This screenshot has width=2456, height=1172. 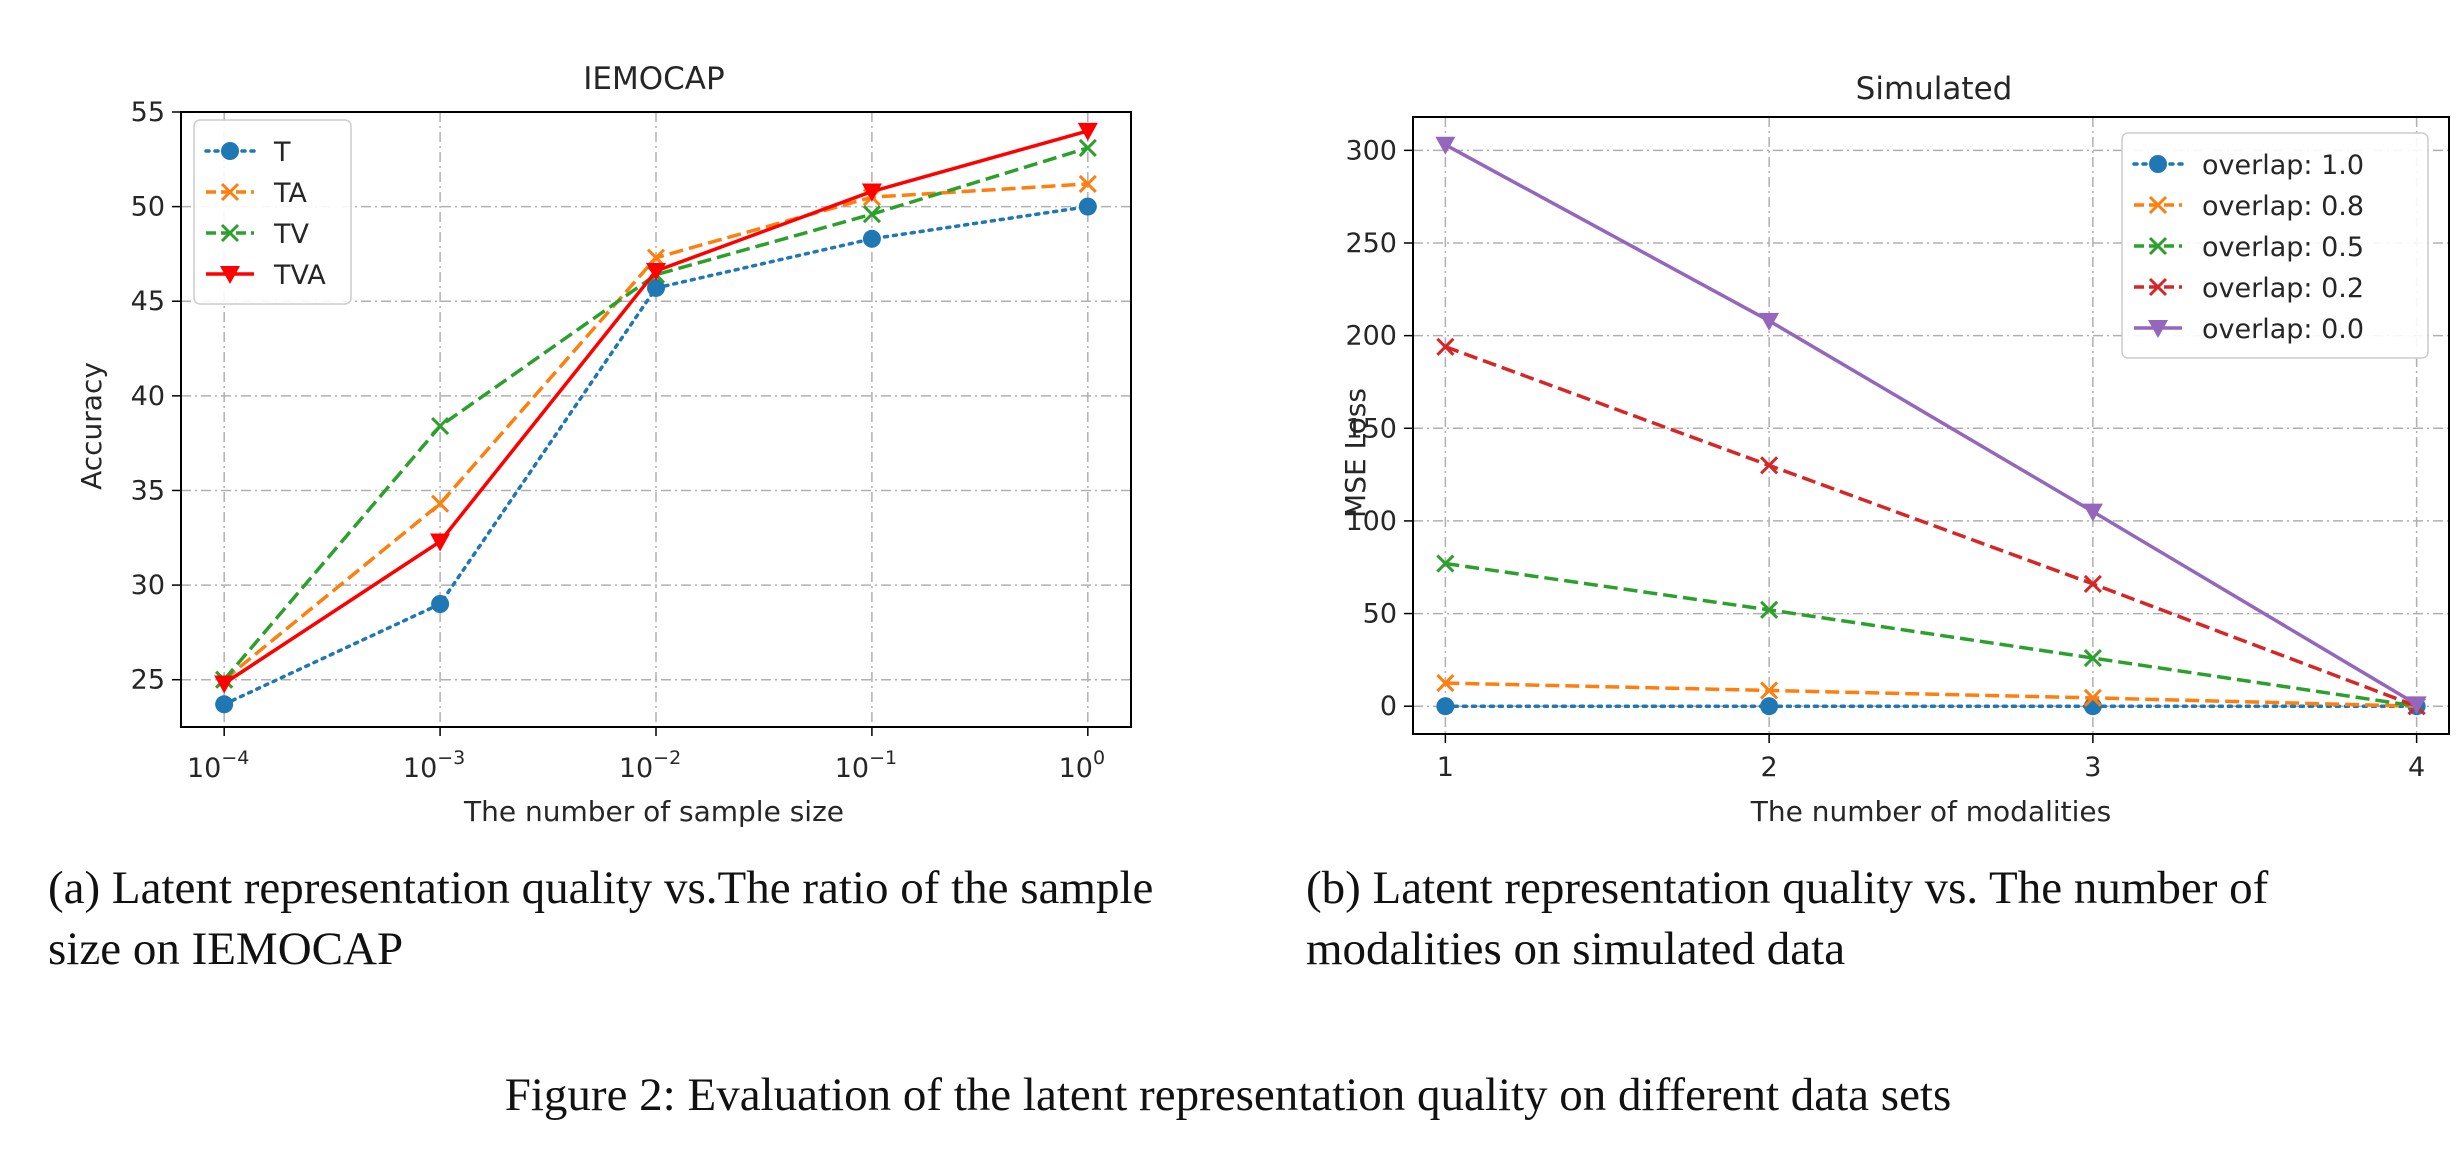 What do you see at coordinates (653, 811) in the screenshot?
I see `x-axis-label: The number of sample size` at bounding box center [653, 811].